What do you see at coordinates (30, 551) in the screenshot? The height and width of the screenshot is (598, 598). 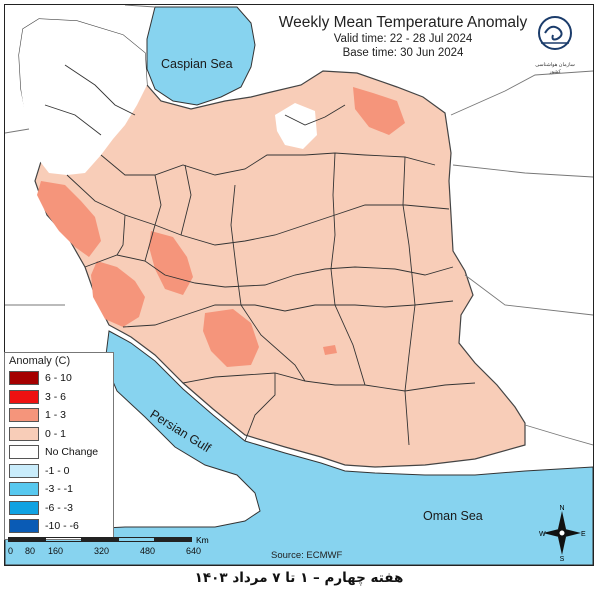 I see `scale-tick: 80` at bounding box center [30, 551].